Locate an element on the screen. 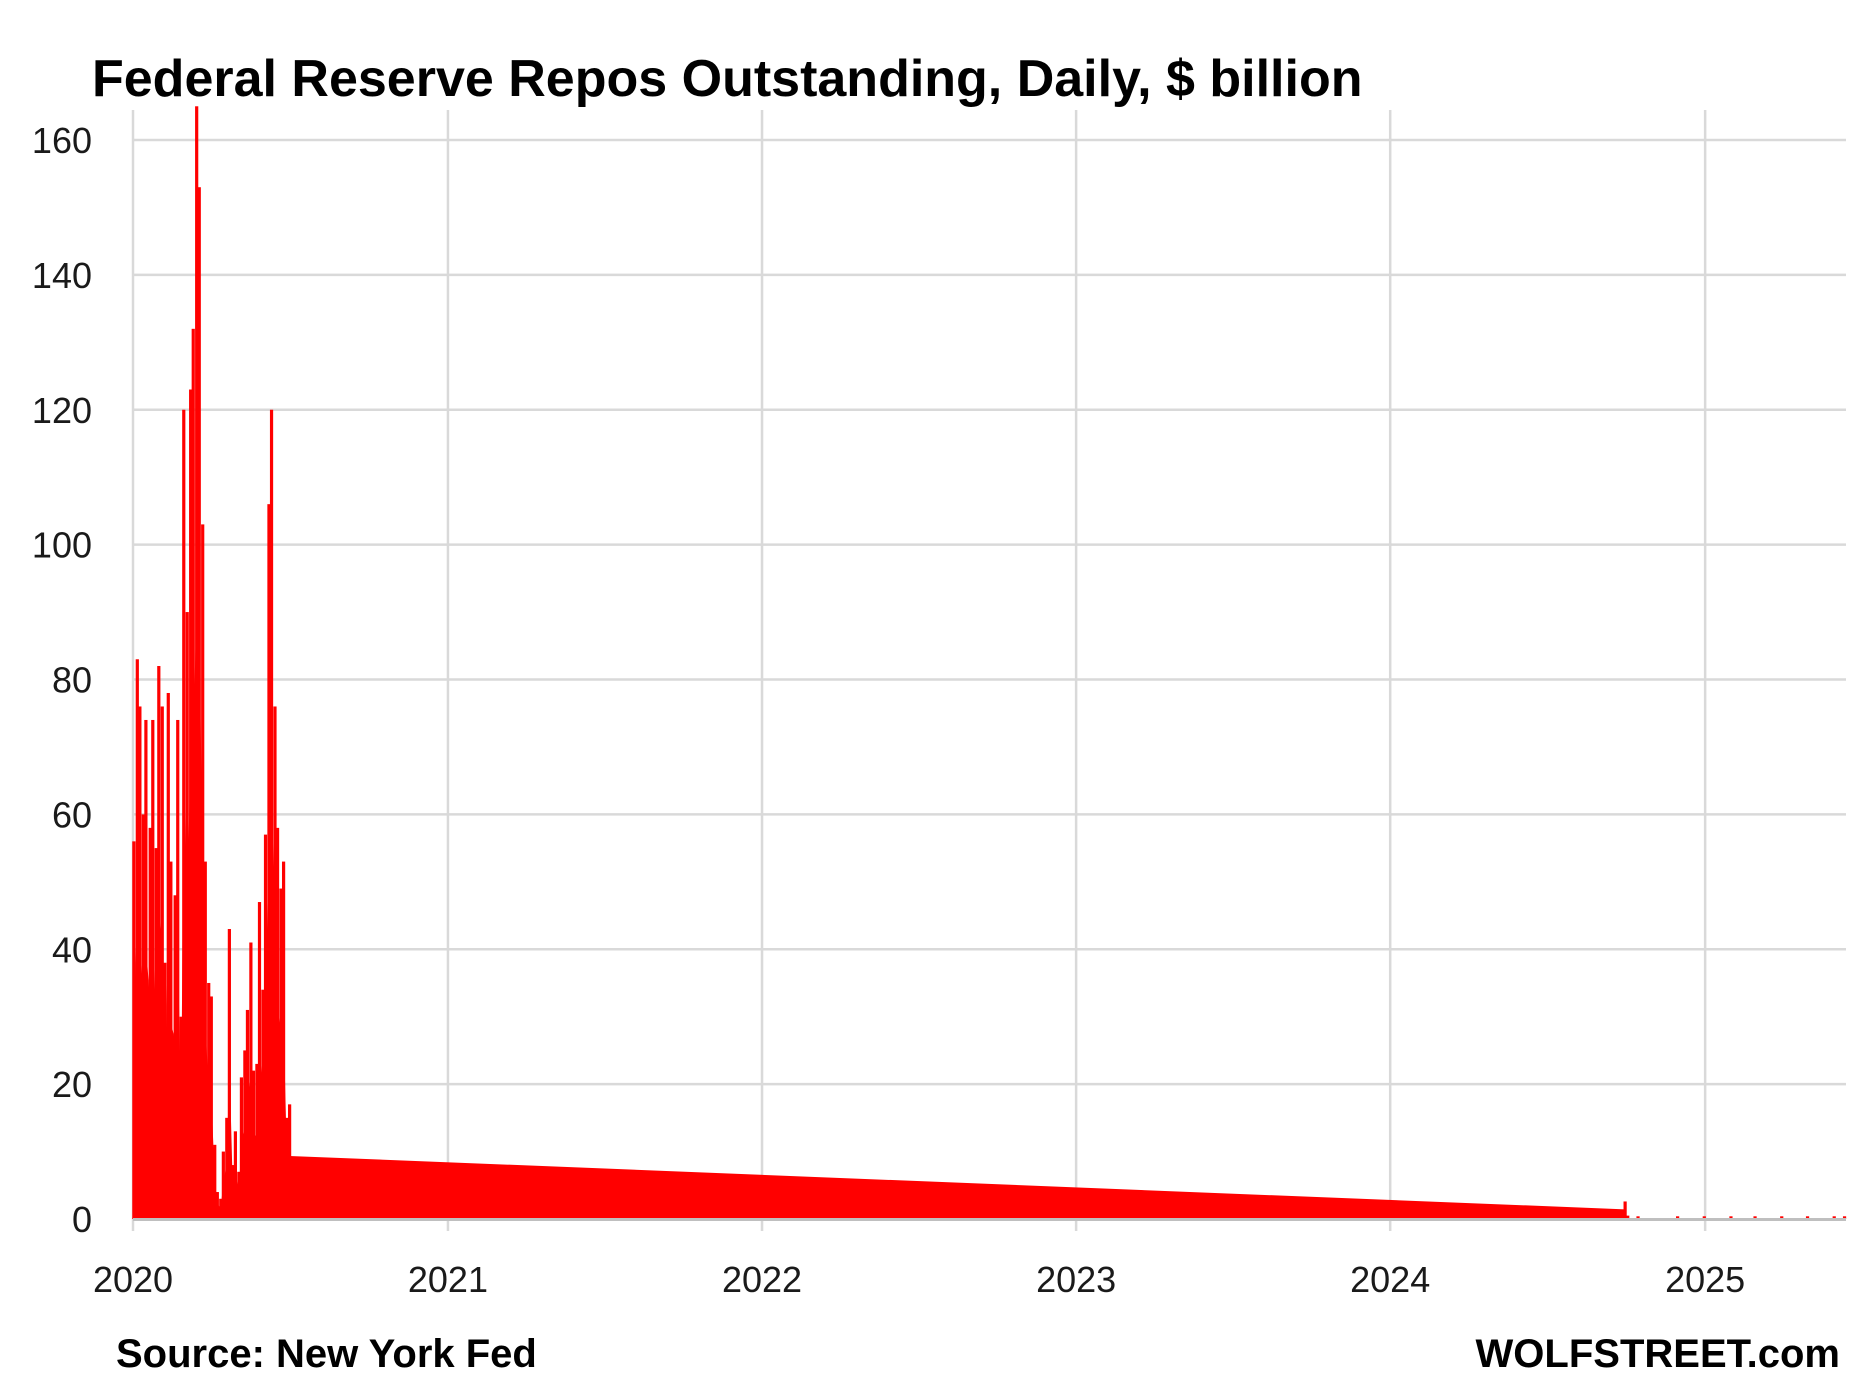 This screenshot has width=1863, height=1398. x-tick-label: 2021 is located at coordinates (448, 1279).